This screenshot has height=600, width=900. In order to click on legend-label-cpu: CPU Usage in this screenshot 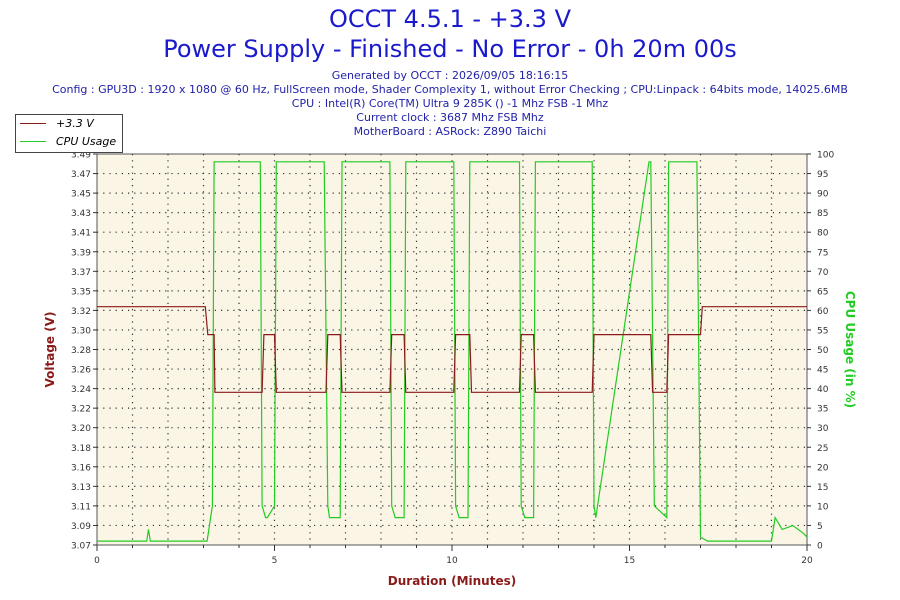, I will do `click(86, 141)`.